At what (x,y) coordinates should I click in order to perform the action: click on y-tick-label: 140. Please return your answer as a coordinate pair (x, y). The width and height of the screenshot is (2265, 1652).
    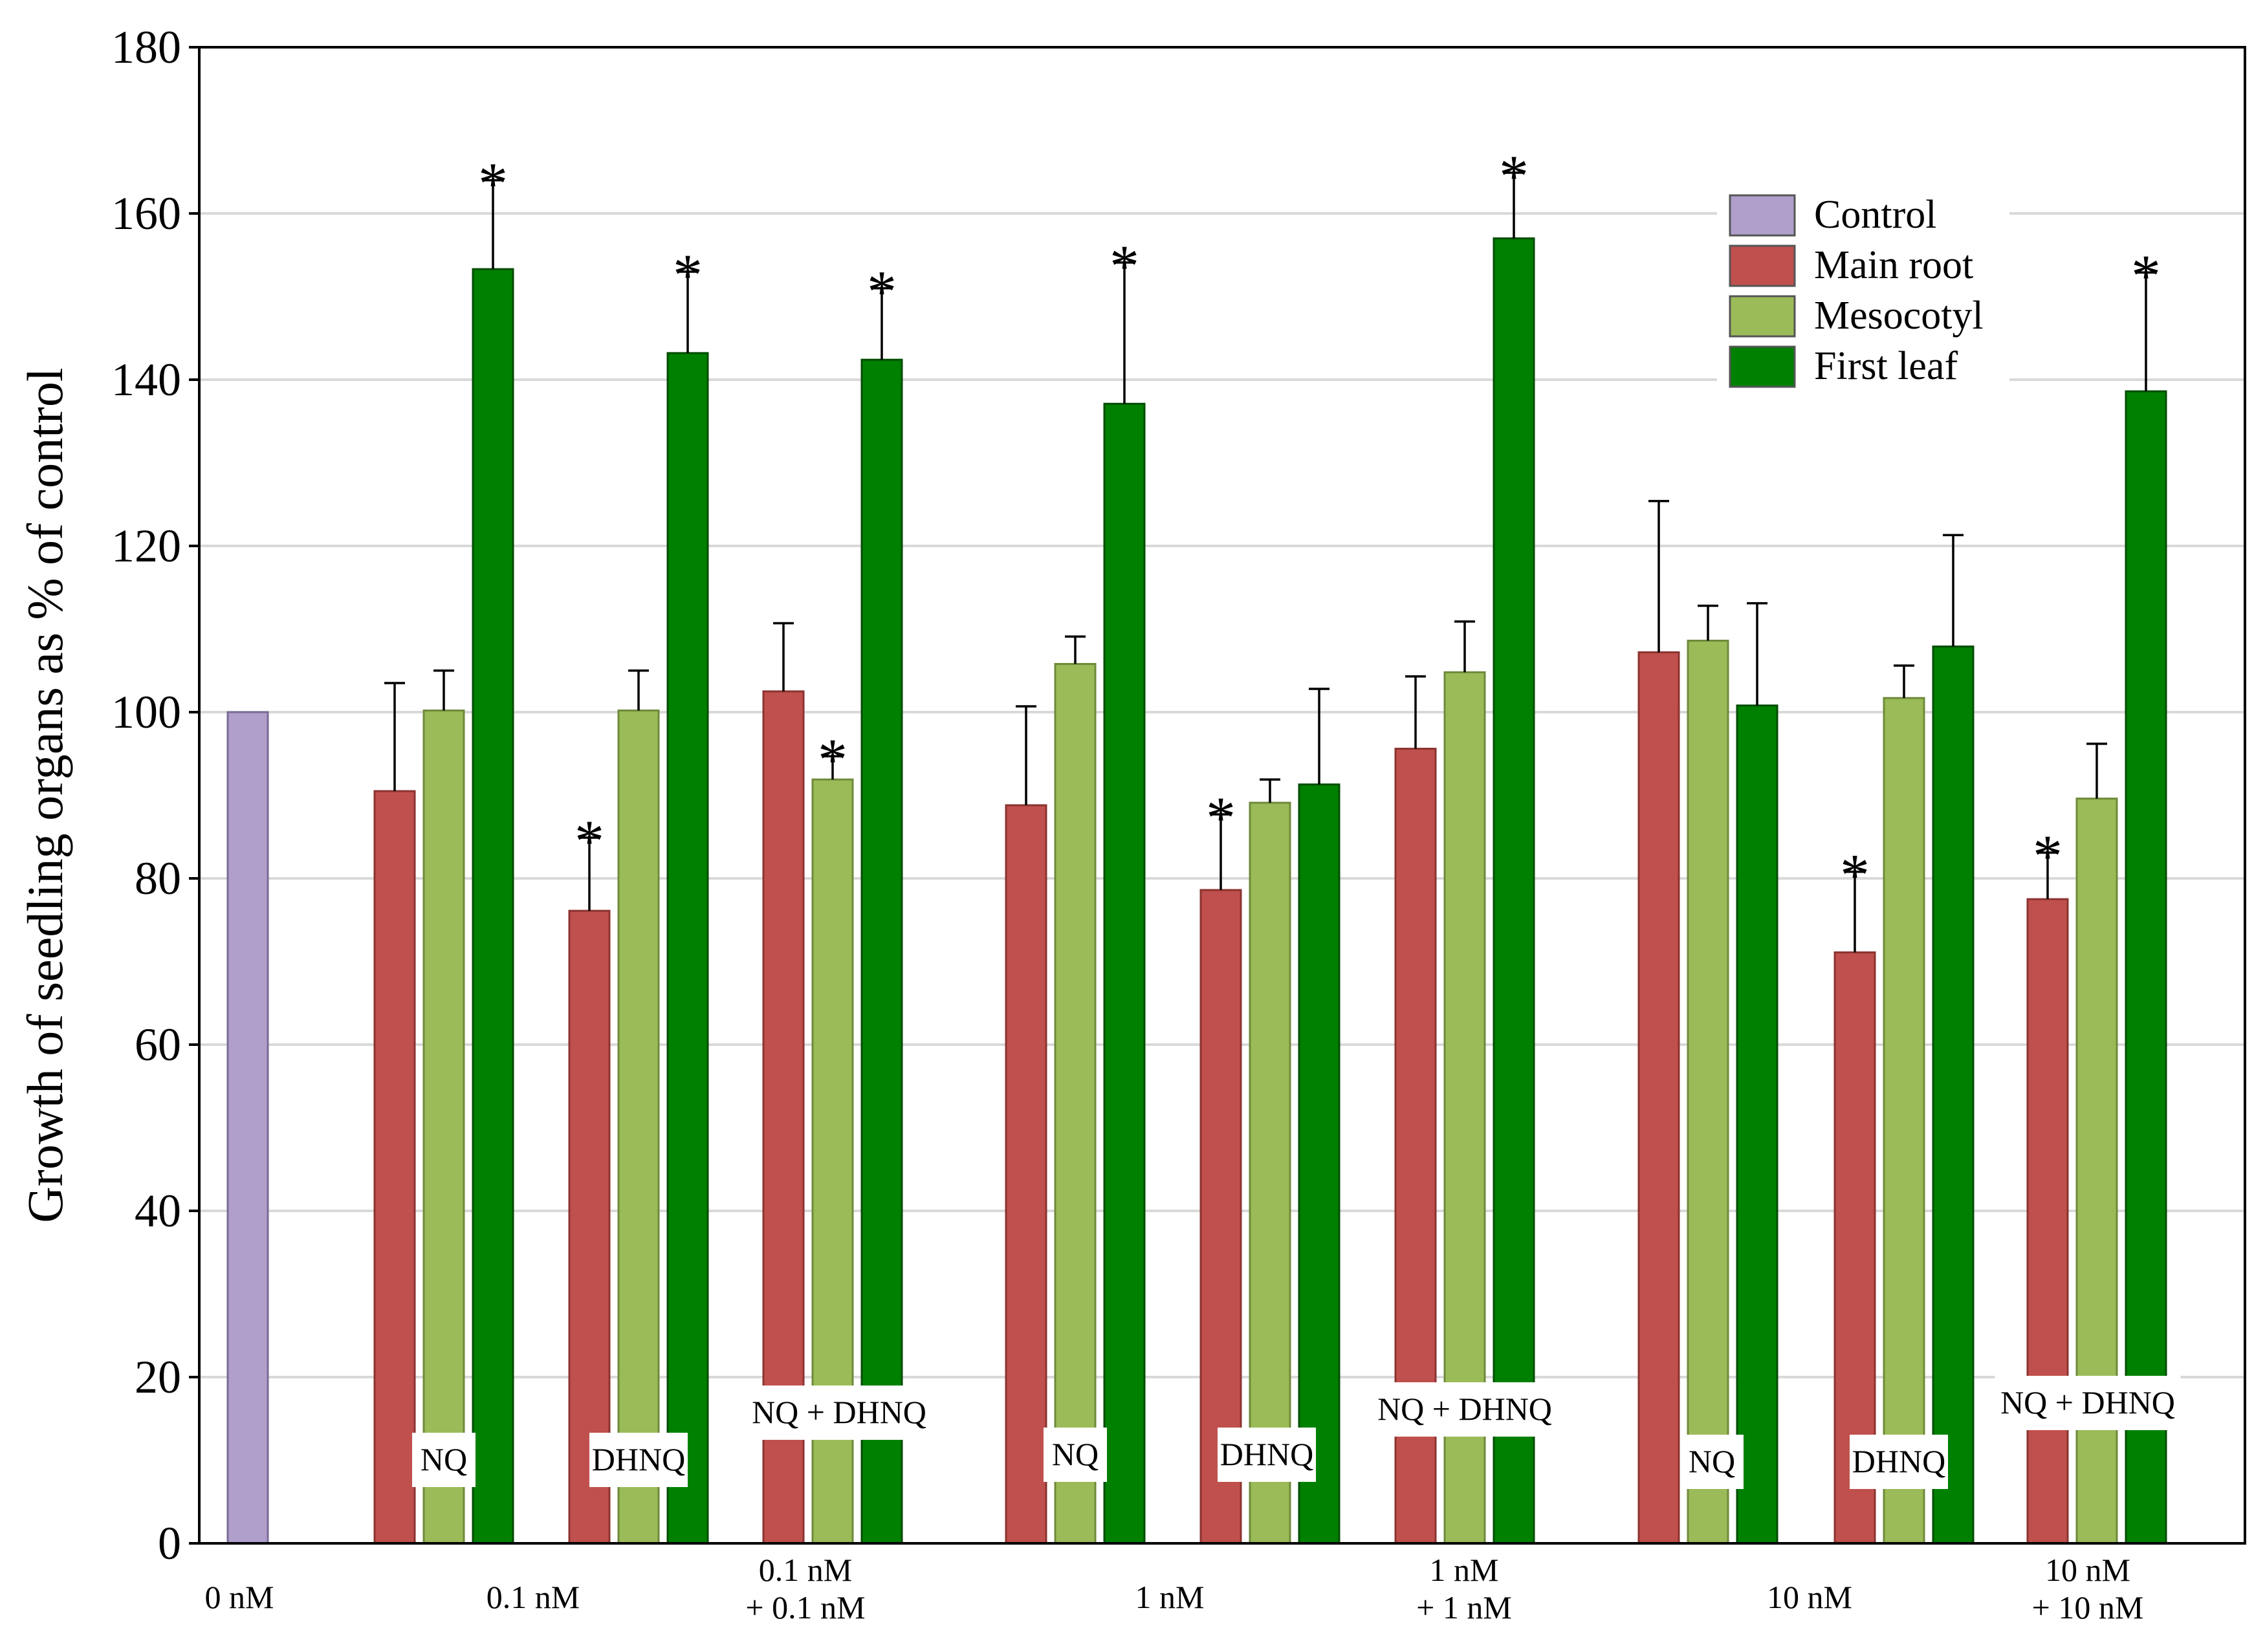
    Looking at the image, I should click on (146, 380).